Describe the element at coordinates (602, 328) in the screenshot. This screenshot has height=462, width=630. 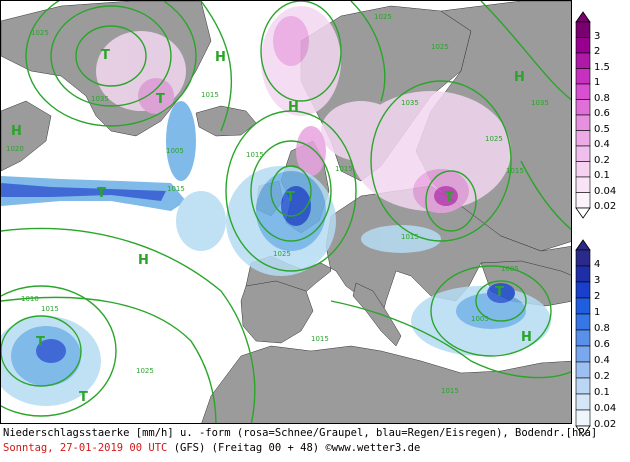
I see `rain-legend-value-label: 0.8` at that location.